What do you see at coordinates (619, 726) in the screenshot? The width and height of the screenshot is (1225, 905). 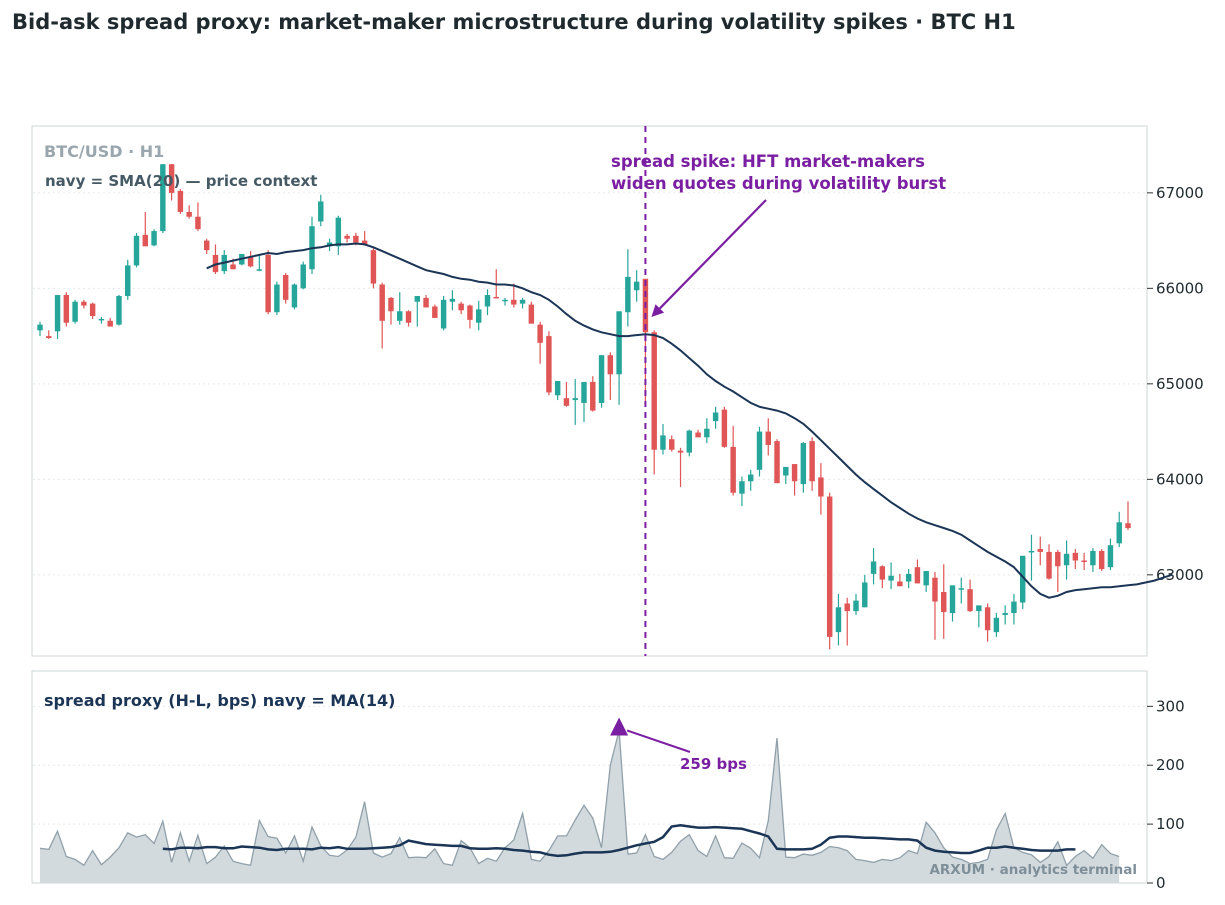 I see `spread-peak-marker` at bounding box center [619, 726].